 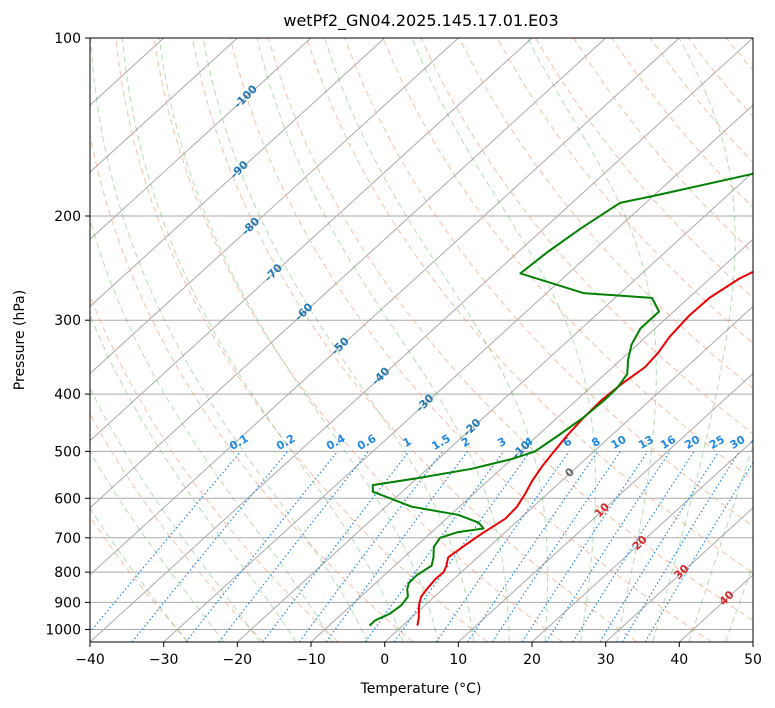 I want to click on isotherm-label: -100, so click(x=245, y=96).